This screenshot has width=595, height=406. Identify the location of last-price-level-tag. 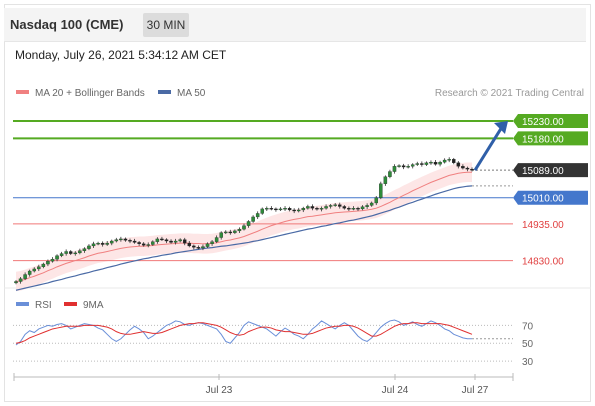
(550, 170).